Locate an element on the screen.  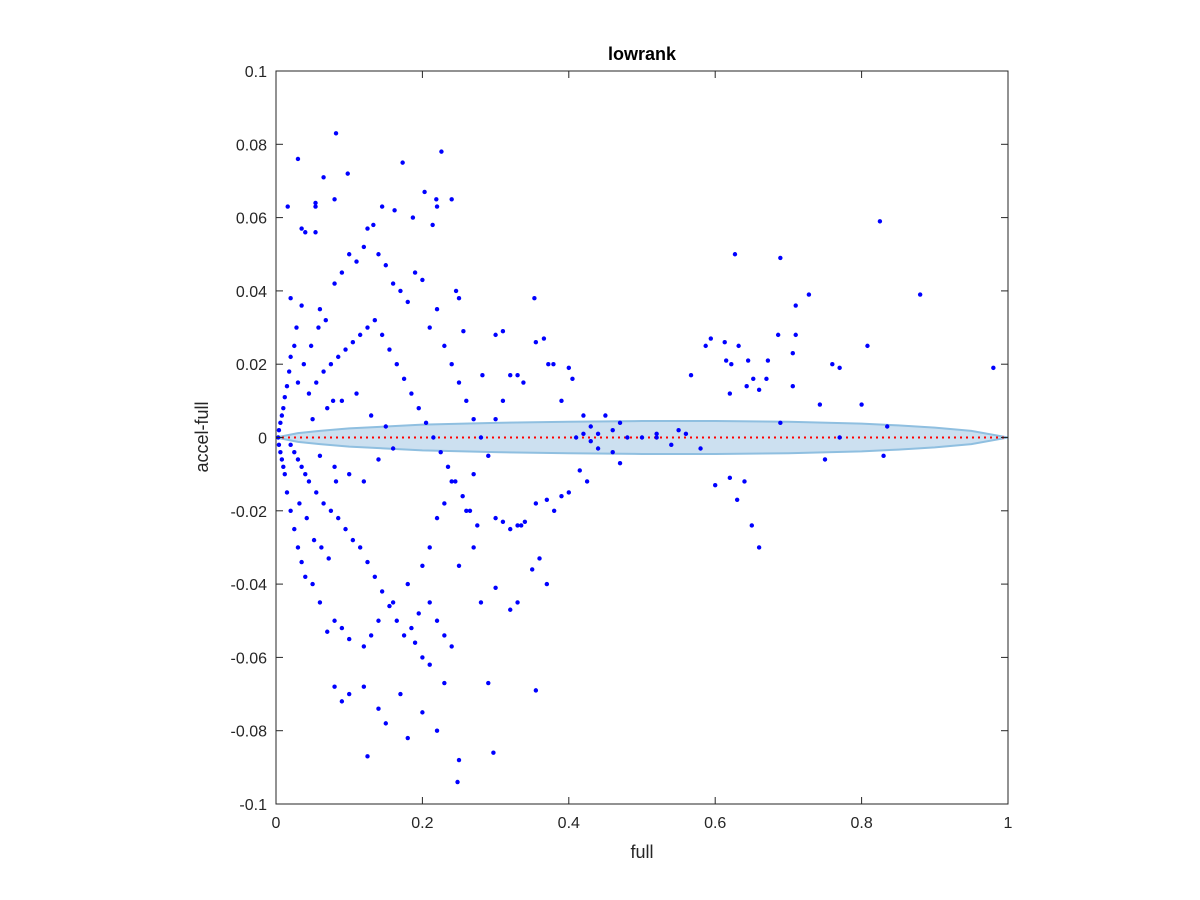
y-axis-label: accel-full is located at coordinates (202, 436).